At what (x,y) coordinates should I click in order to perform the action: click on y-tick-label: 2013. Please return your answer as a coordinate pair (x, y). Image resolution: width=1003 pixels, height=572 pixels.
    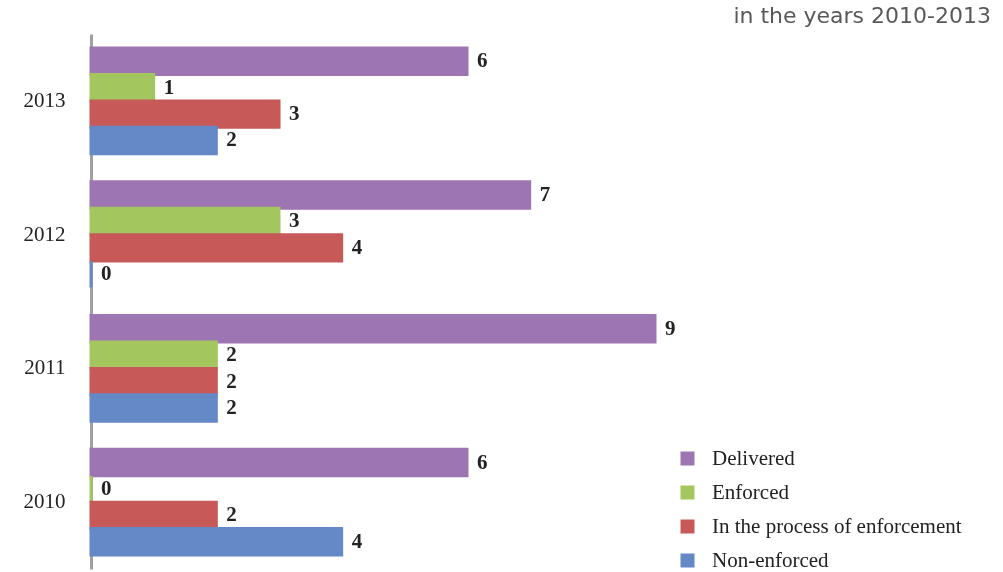
    Looking at the image, I should click on (44, 99).